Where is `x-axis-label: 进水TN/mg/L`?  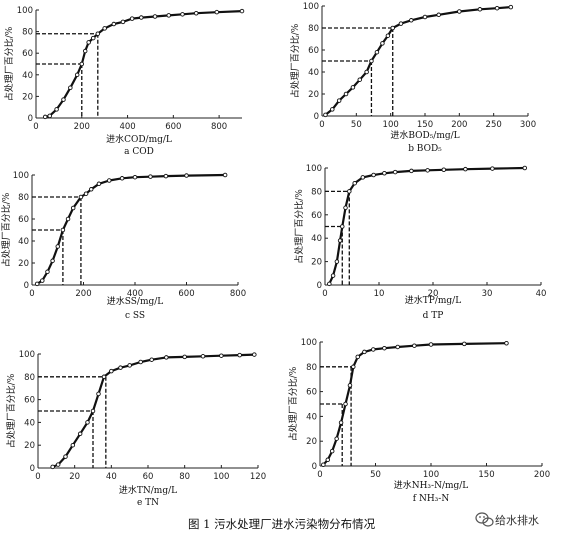
x-axis-label: 进水TN/mg/L is located at coordinates (148, 490).